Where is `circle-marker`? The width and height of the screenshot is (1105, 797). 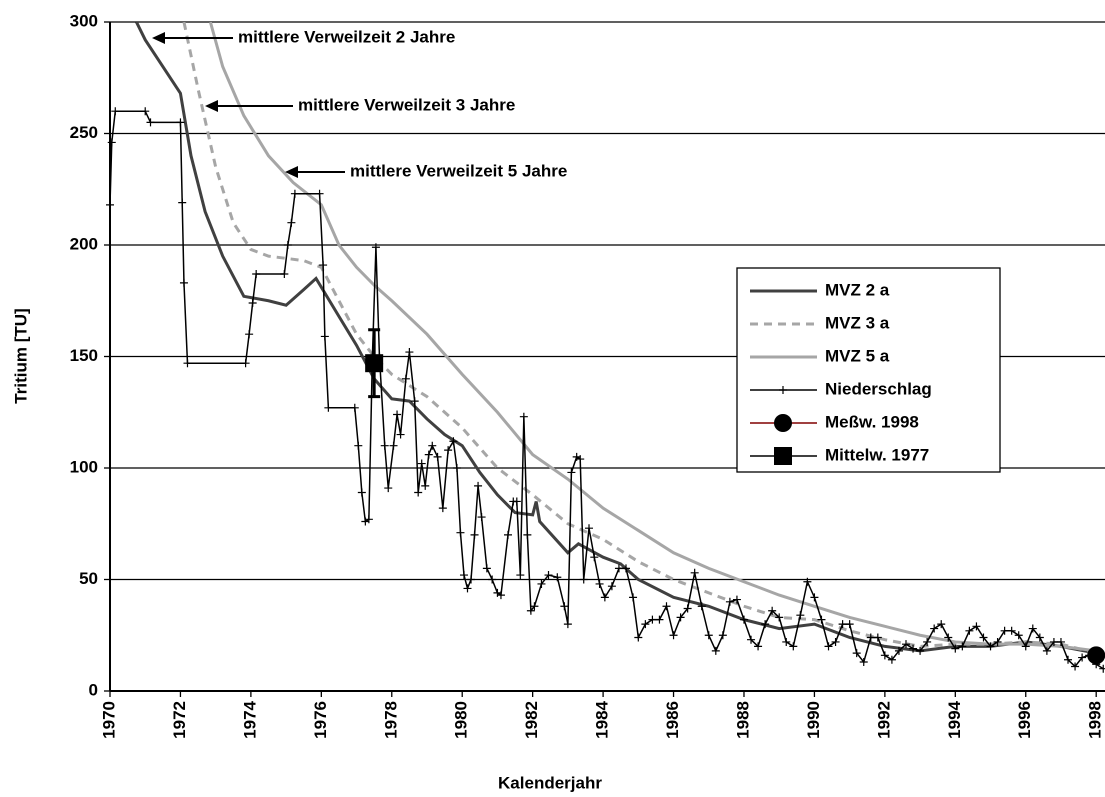 circle-marker is located at coordinates (783, 423).